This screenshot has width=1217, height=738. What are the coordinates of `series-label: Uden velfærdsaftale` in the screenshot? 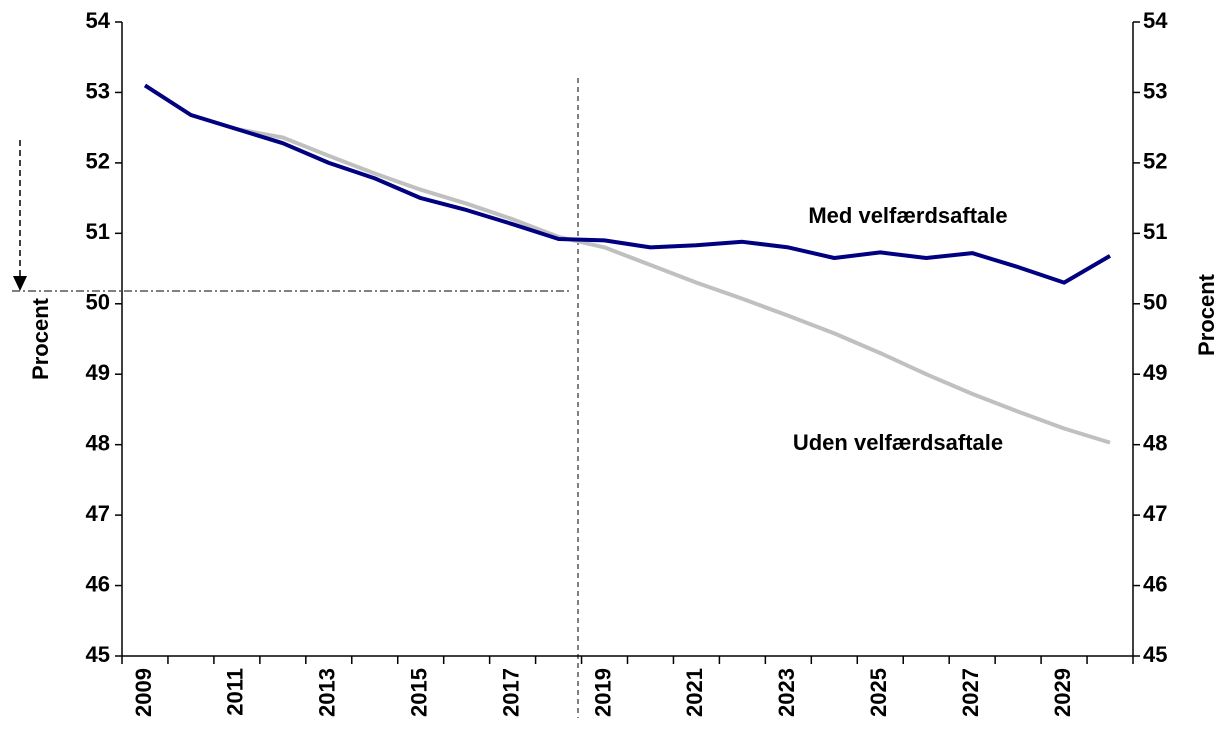 It's located at (898, 442).